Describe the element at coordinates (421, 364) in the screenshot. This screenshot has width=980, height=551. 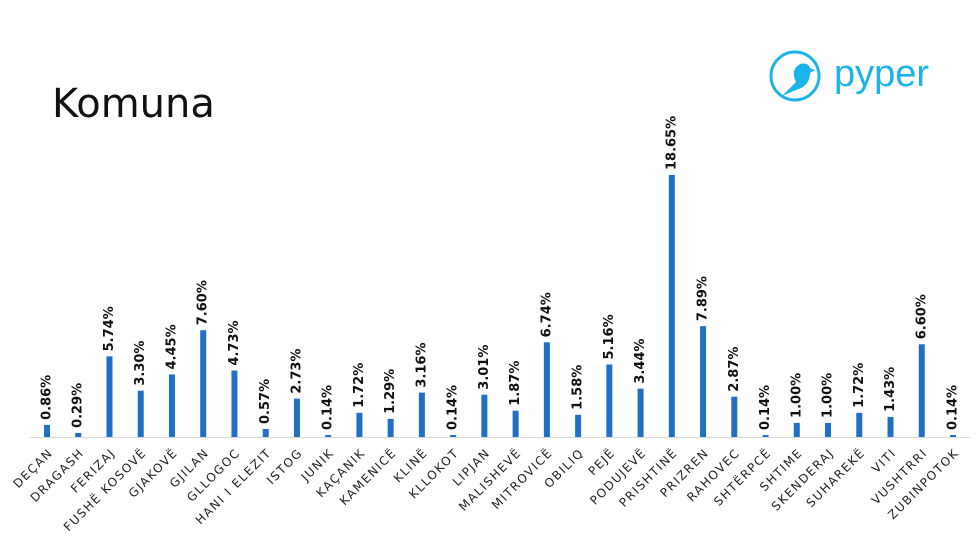
I see `value-label: 3.16%` at that location.